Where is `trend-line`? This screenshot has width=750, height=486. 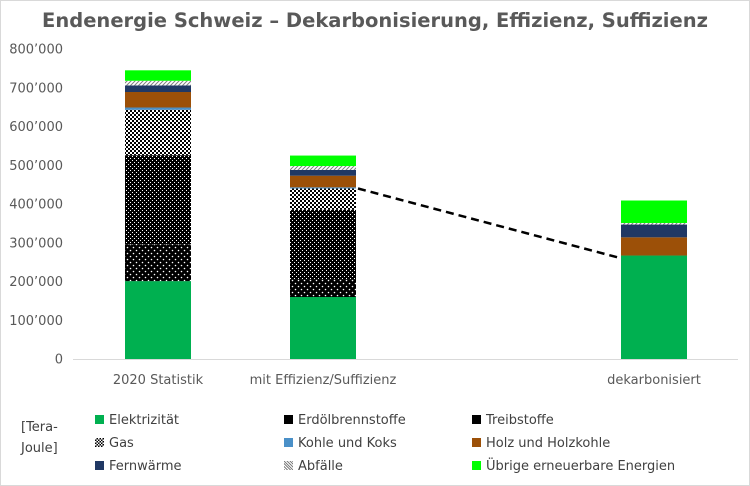
trend-line is located at coordinates (488, 223).